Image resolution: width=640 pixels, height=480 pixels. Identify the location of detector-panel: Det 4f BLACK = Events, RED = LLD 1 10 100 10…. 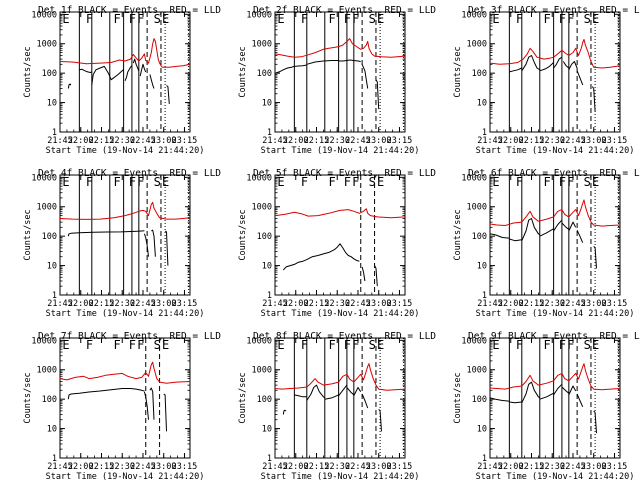
(122, 243).